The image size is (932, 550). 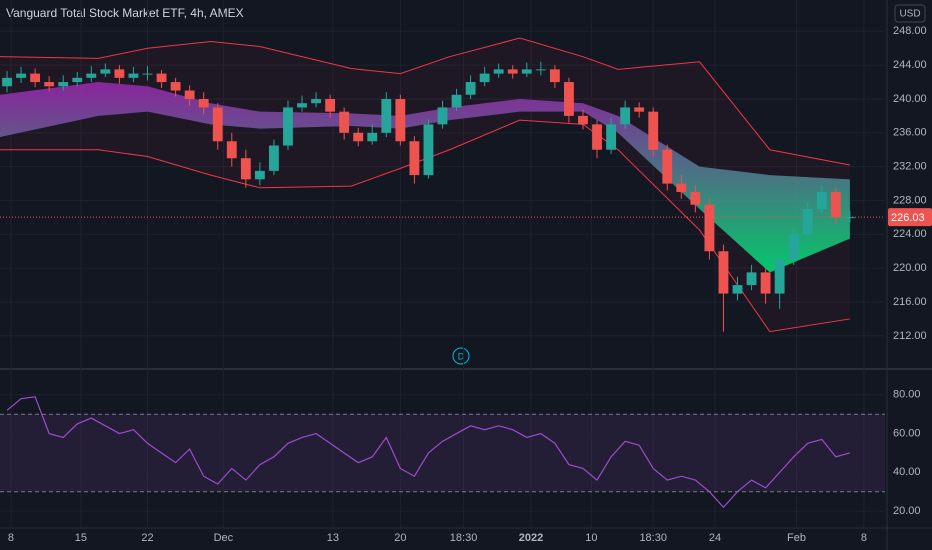 I want to click on y-tick-label: 240.00, so click(x=910, y=99).